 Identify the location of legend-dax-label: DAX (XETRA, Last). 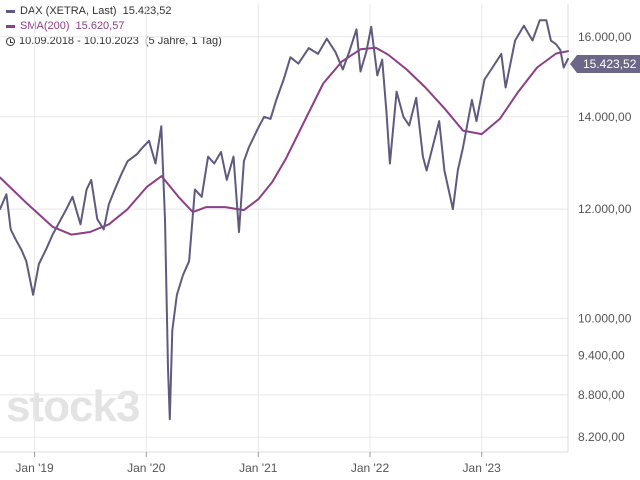
(68, 11).